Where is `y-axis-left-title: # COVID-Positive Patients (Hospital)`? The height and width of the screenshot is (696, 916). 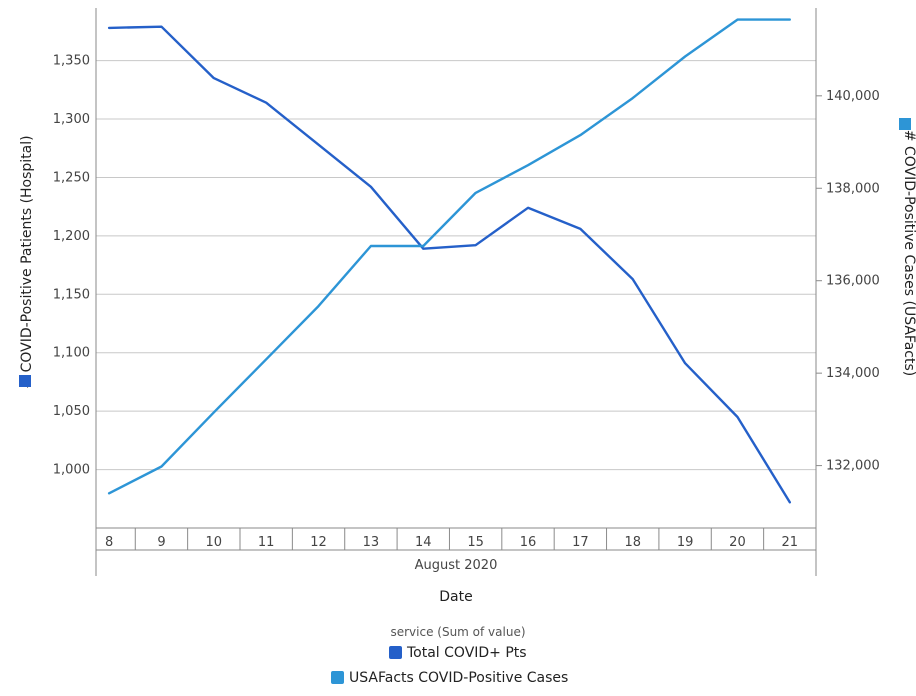
y-axis-left-title: # COVID-Positive Patients (Hospital) is located at coordinates (27, 261).